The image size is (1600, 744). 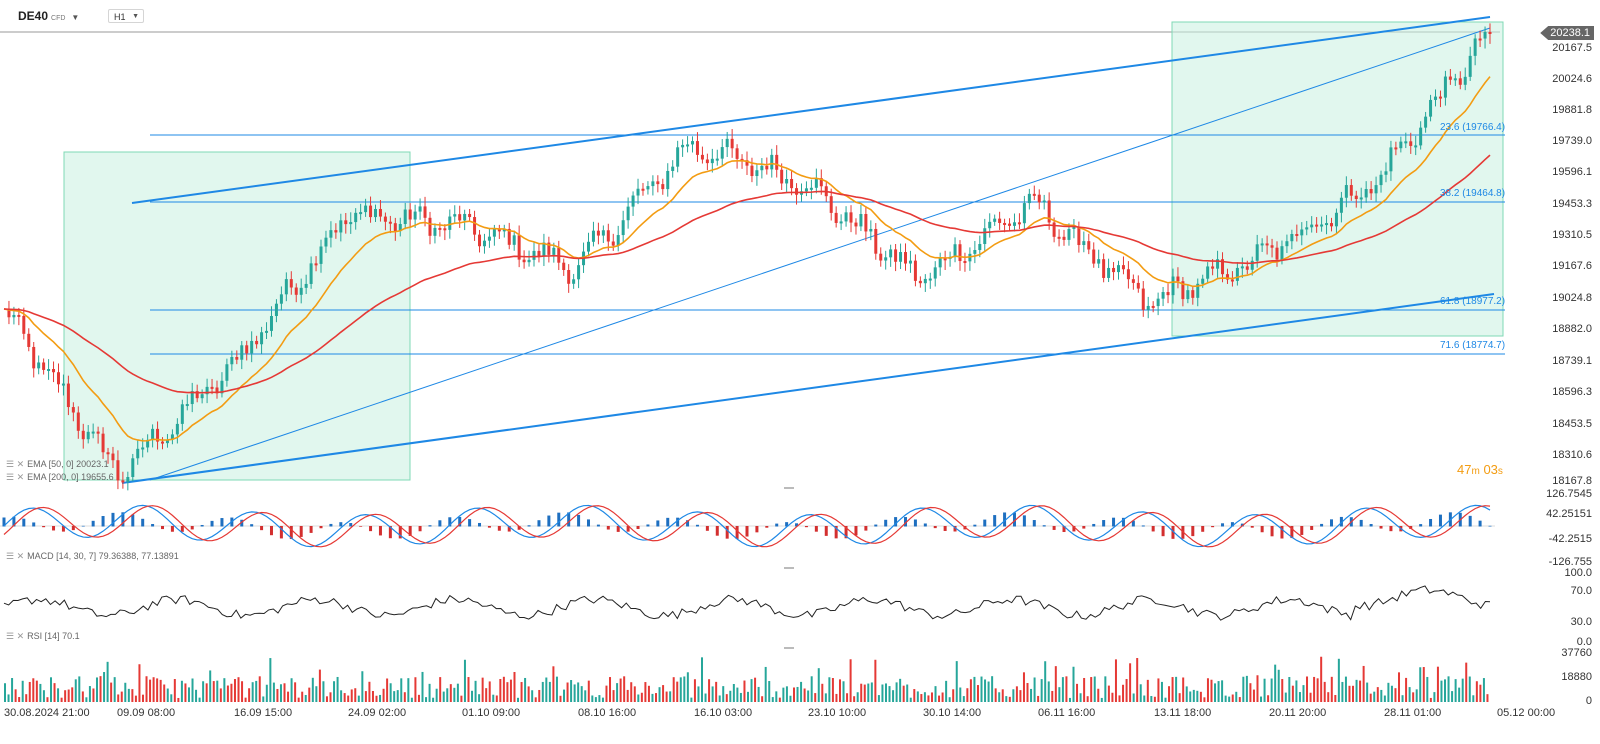 What do you see at coordinates (126, 16) in the screenshot?
I see `timeframe-dropdown: H1 ▼` at bounding box center [126, 16].